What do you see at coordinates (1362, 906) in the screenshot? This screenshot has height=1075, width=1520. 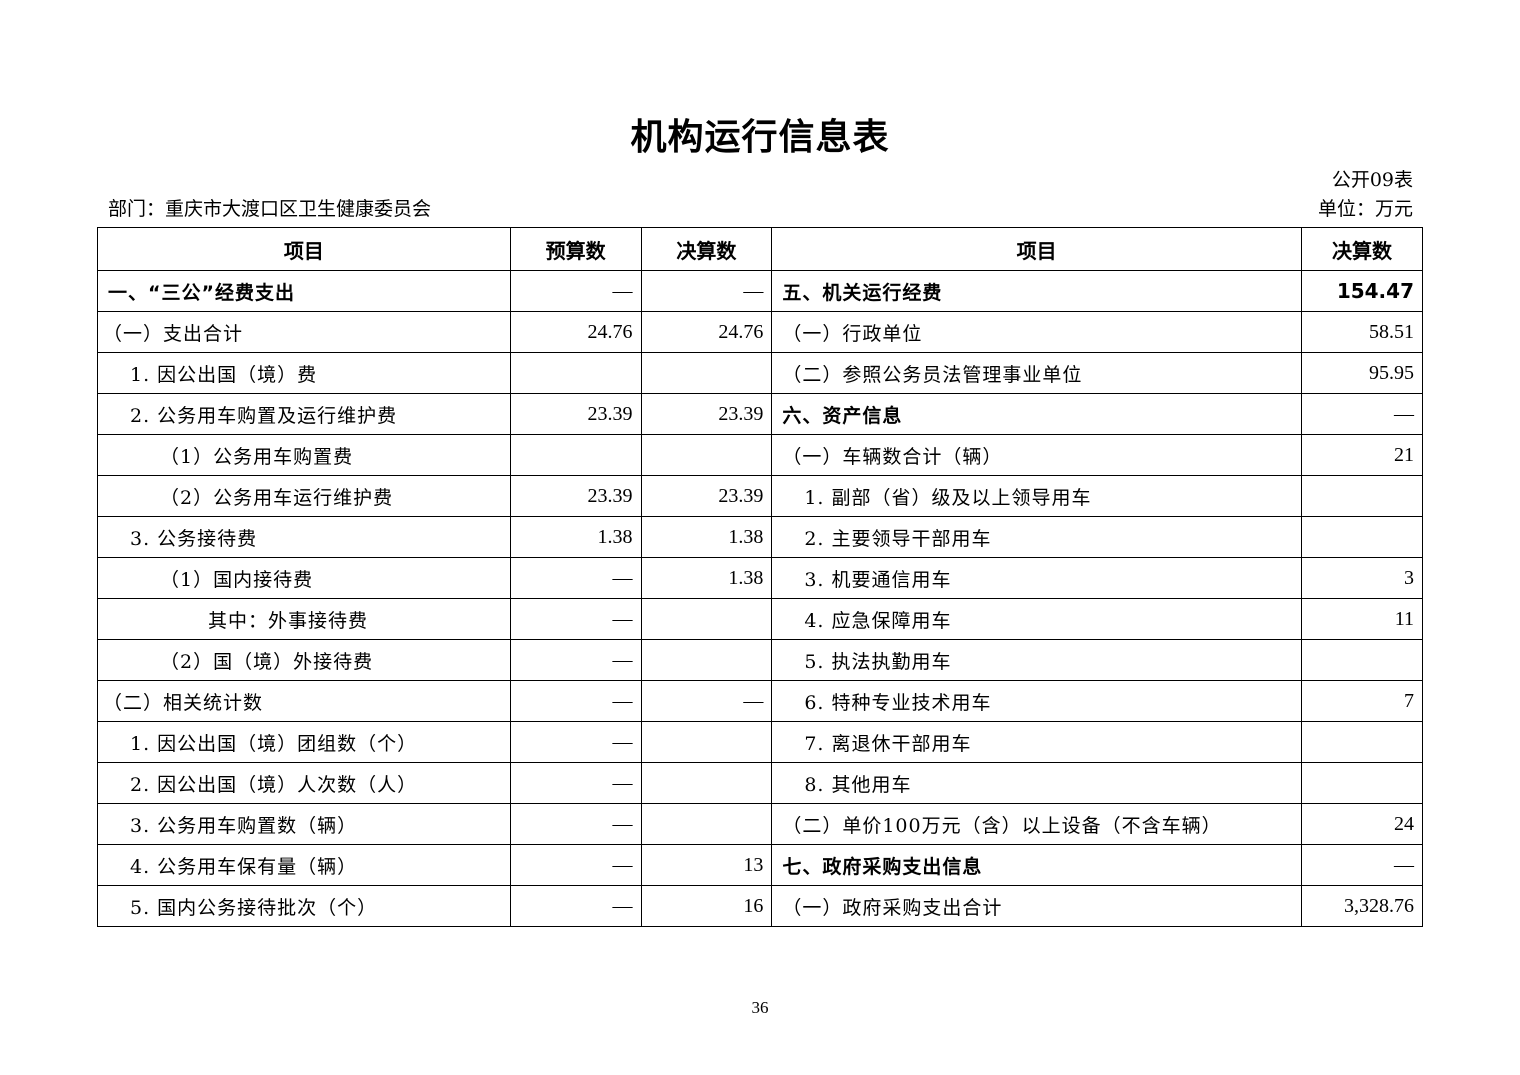 I see `final-value-right: 3,328.76` at bounding box center [1362, 906].